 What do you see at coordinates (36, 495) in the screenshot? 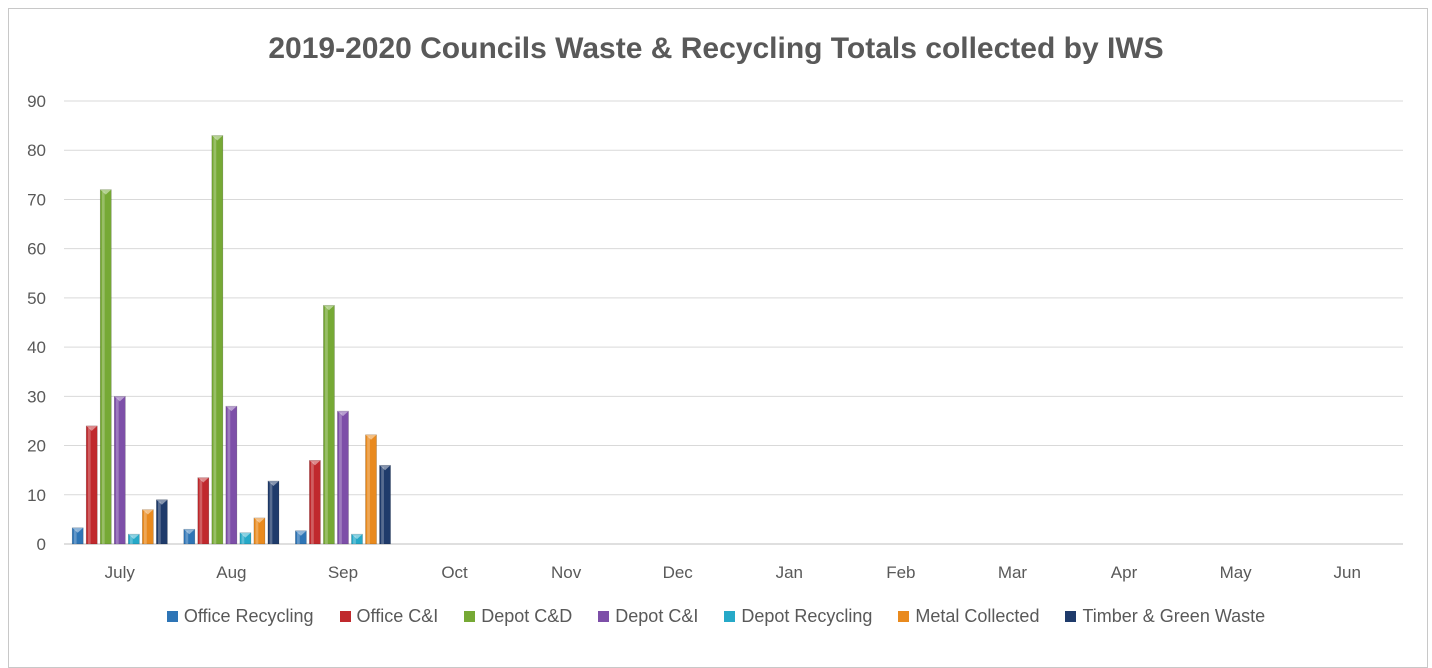
I see `y-tick-label: 10` at bounding box center [36, 495].